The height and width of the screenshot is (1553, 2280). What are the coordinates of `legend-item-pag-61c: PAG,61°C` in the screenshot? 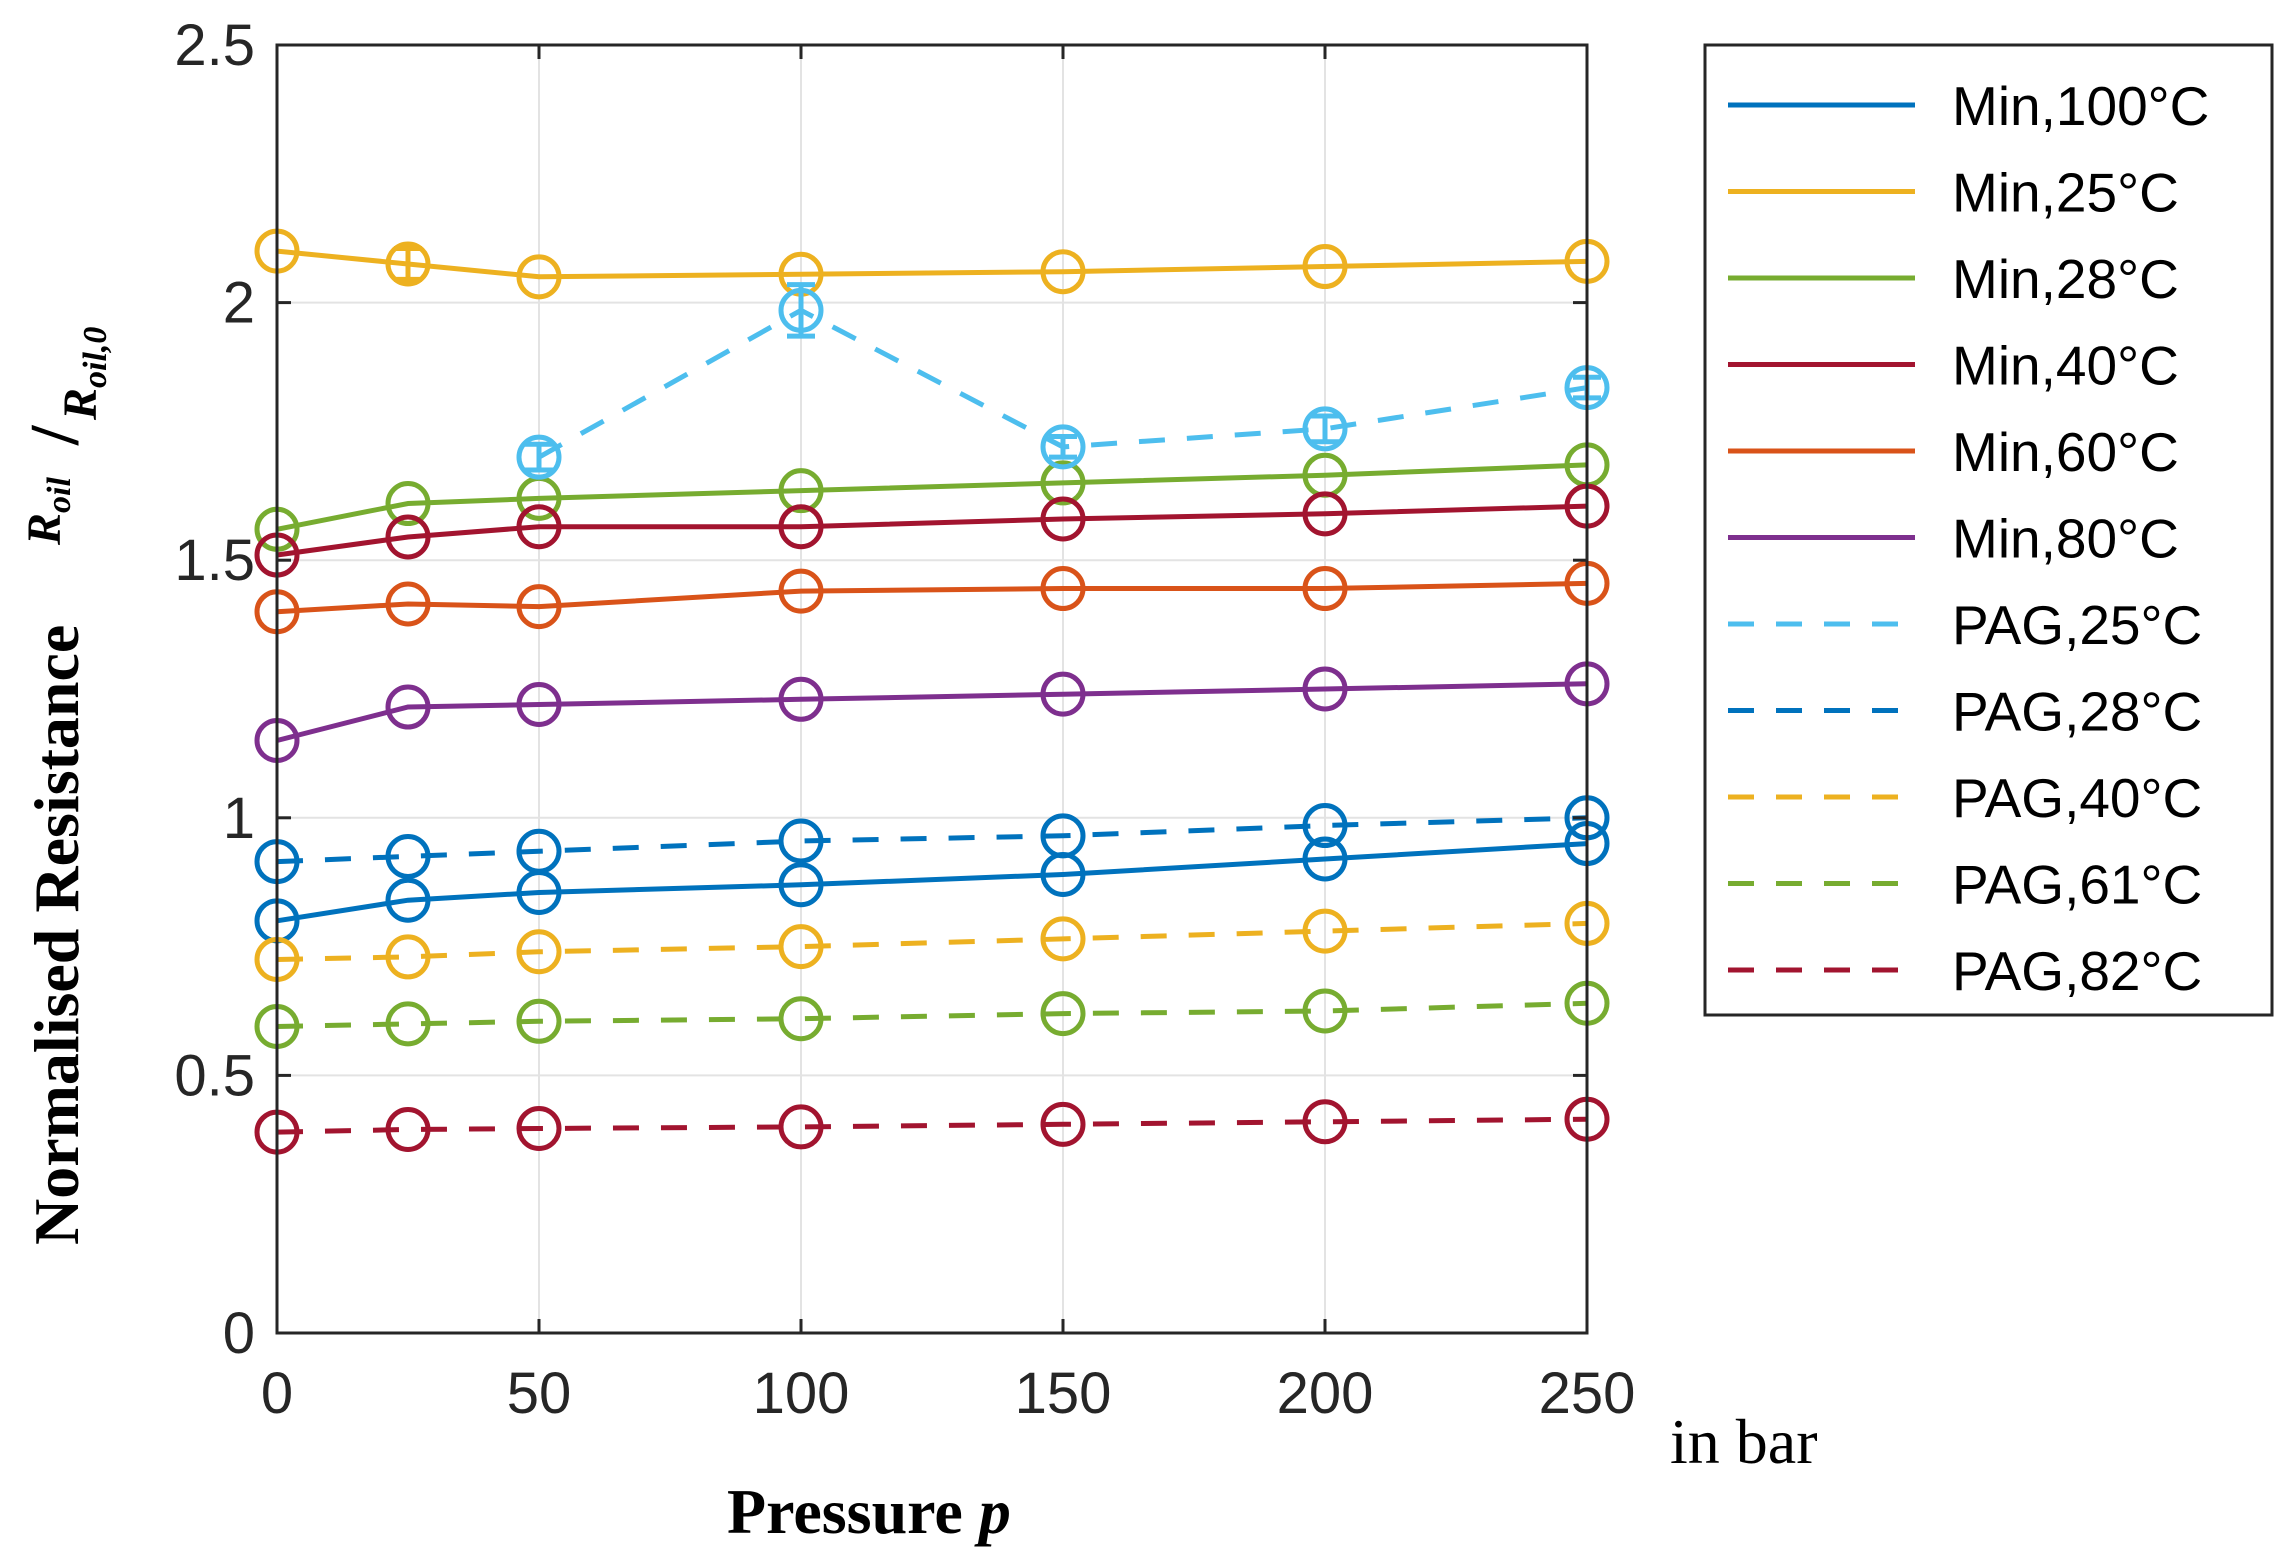 It's located at (1965, 885).